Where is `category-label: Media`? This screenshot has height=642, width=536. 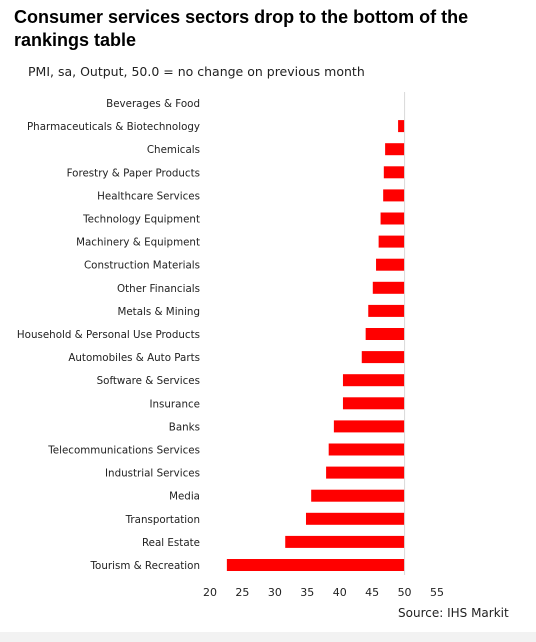
category-label: Media is located at coordinates (184, 497).